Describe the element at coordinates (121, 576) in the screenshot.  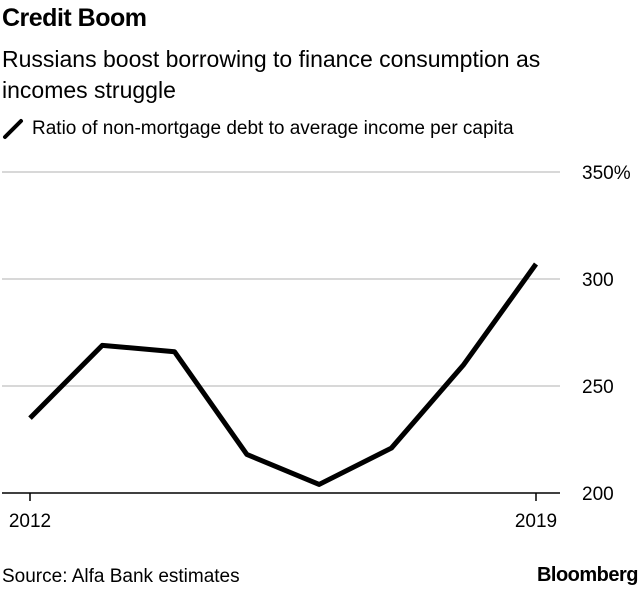
I see `source-note: Source: Alfa Bank estimates` at that location.